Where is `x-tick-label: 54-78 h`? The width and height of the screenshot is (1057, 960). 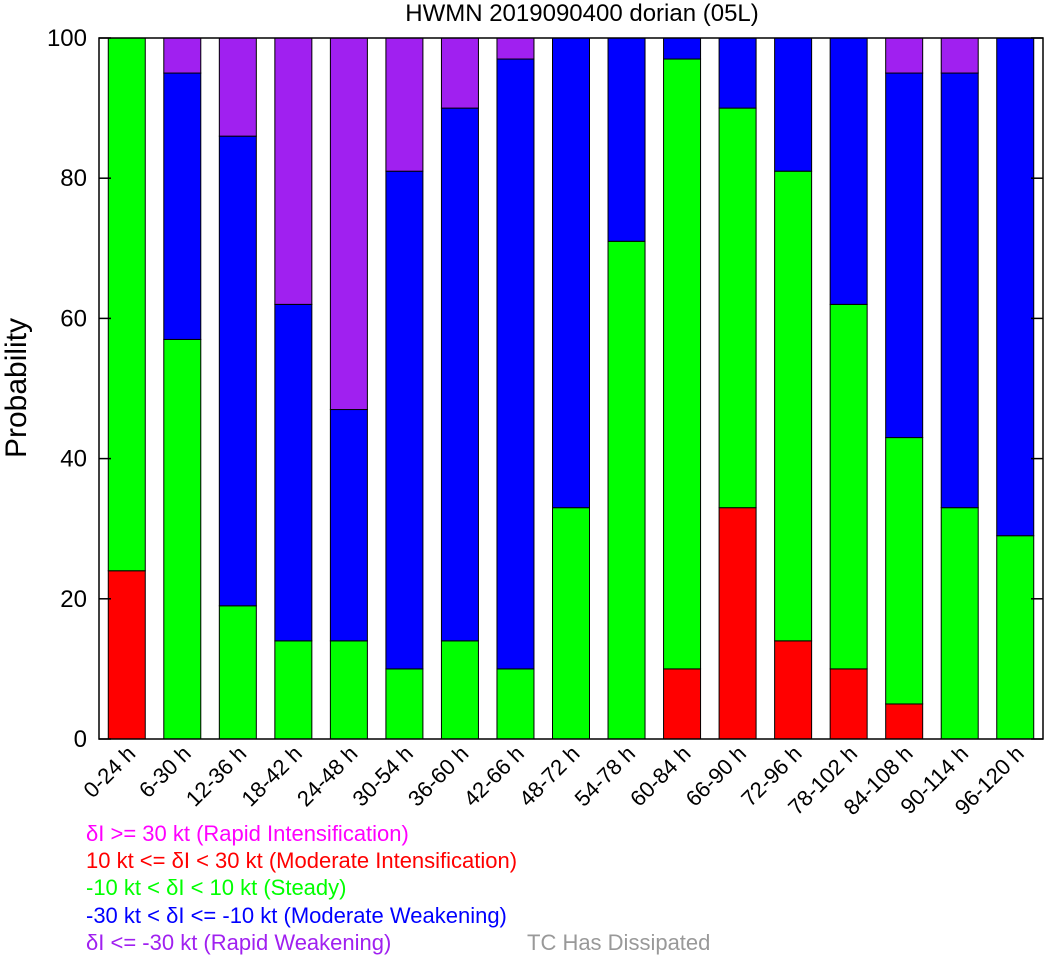 x-tick-label: 54-78 h is located at coordinates (605, 776).